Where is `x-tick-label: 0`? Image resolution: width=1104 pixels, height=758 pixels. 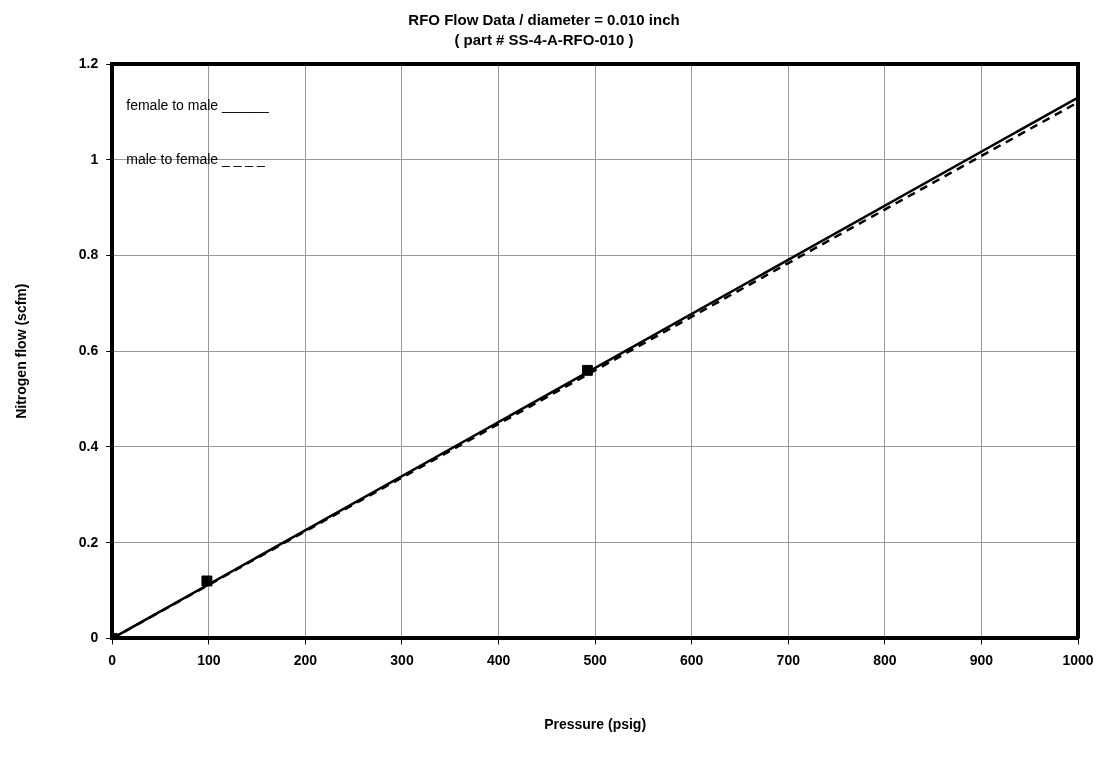 x-tick-label: 0 is located at coordinates (112, 659).